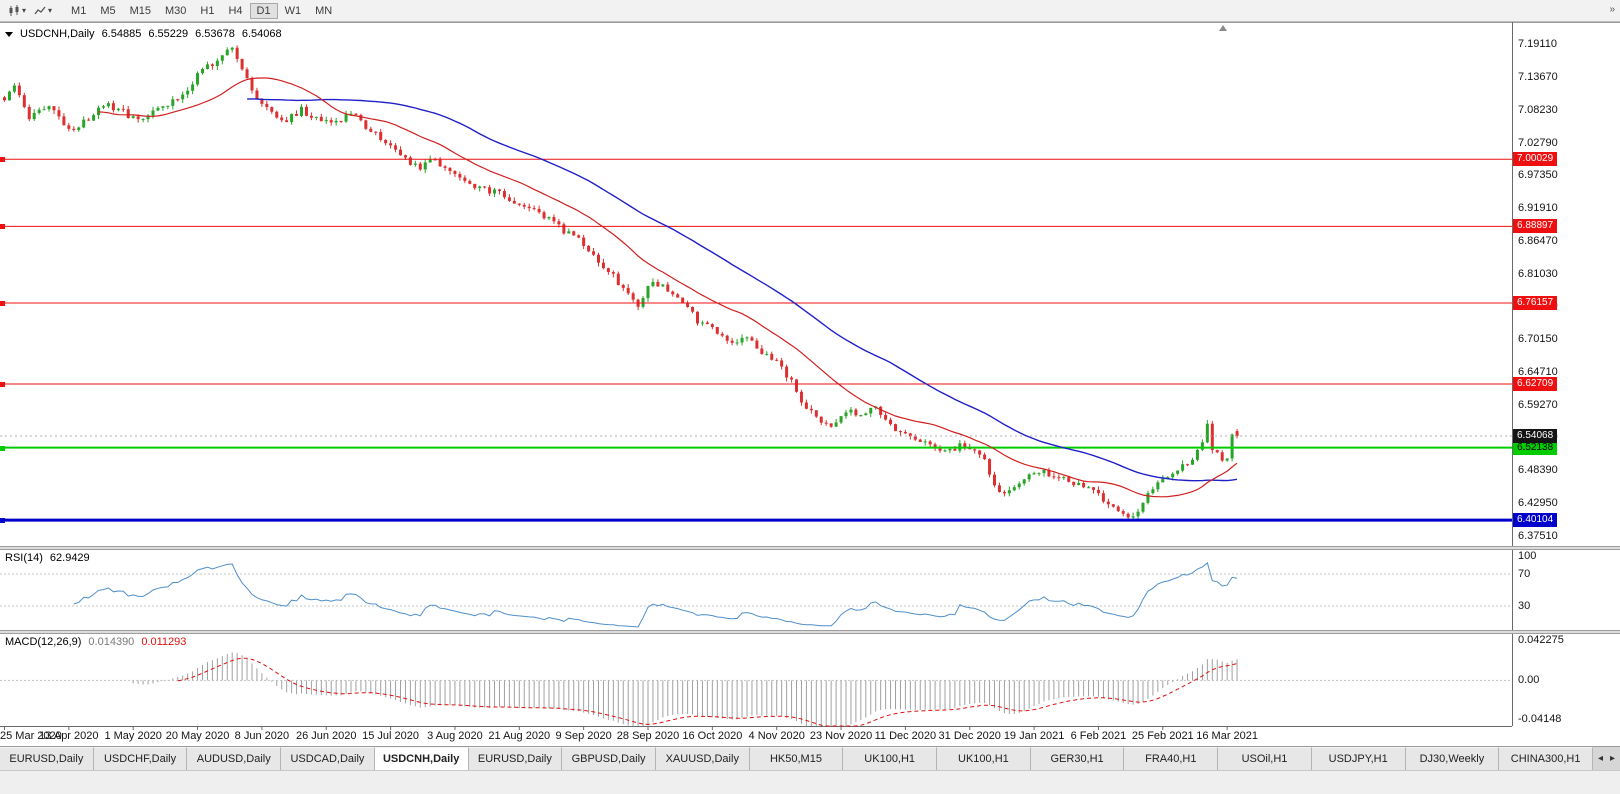 The image size is (1620, 794). Describe the element at coordinates (1538, 77) in the screenshot. I see `price-scale-label: 7.13670` at that location.